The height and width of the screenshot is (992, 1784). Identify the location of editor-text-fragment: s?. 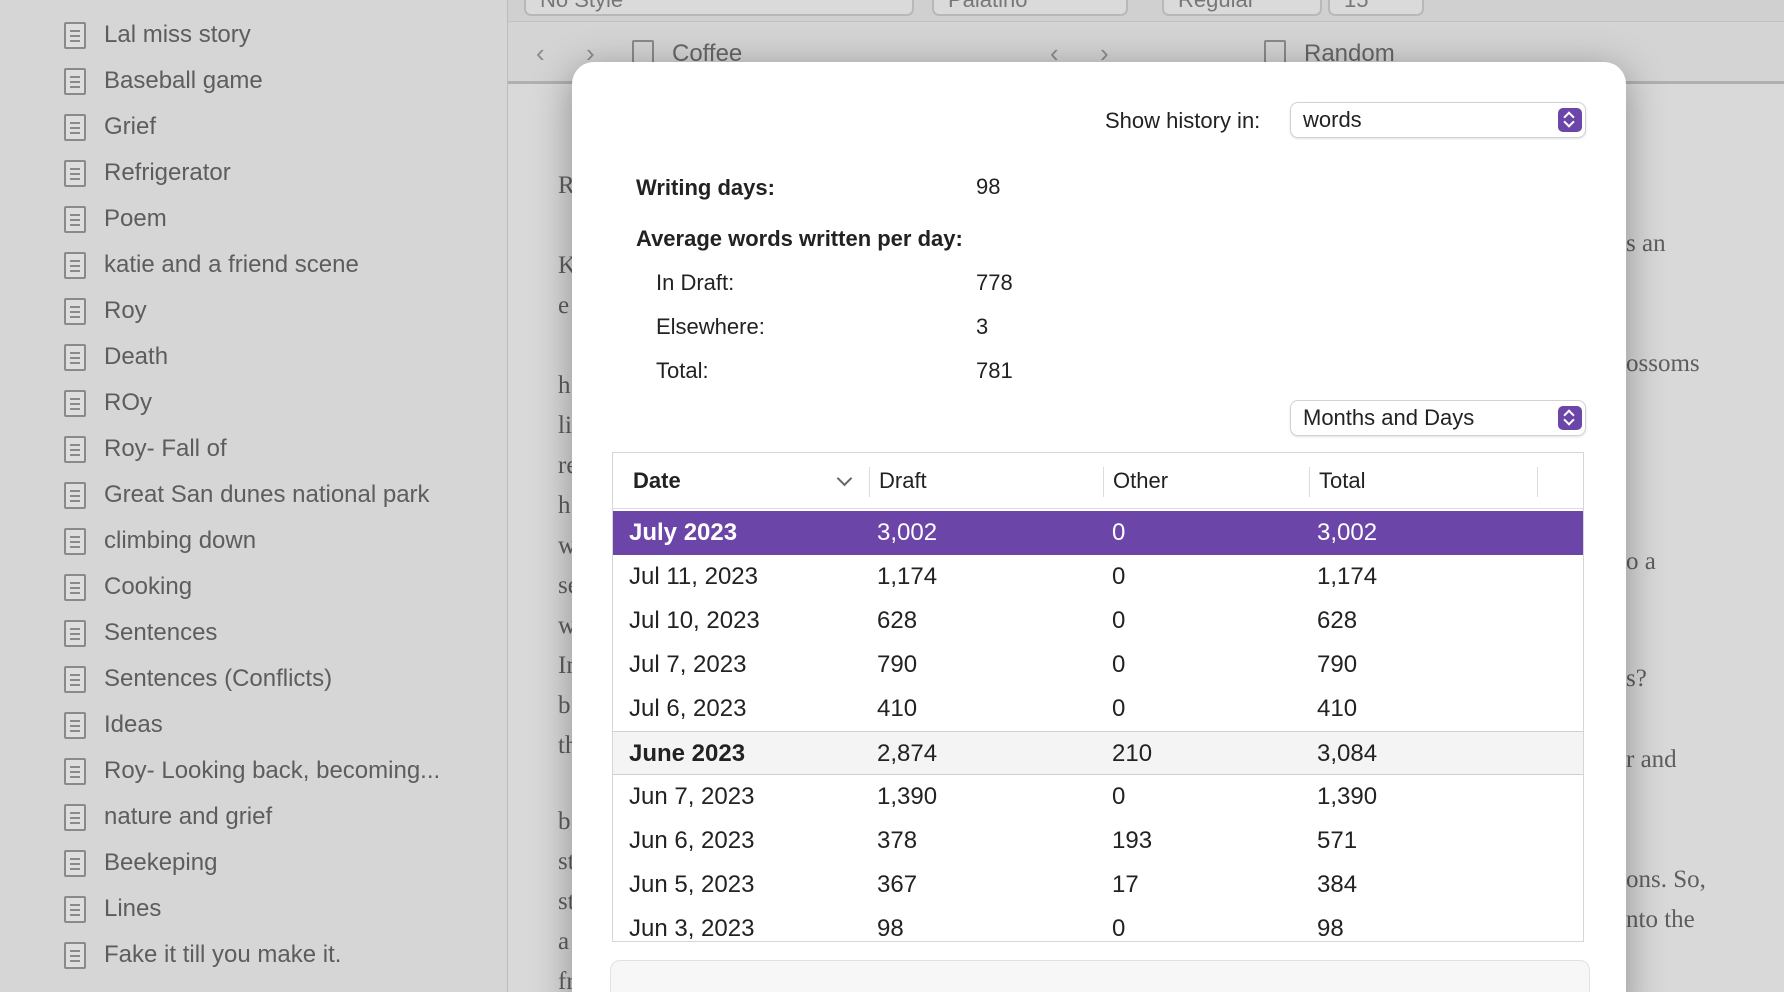
(1636, 678).